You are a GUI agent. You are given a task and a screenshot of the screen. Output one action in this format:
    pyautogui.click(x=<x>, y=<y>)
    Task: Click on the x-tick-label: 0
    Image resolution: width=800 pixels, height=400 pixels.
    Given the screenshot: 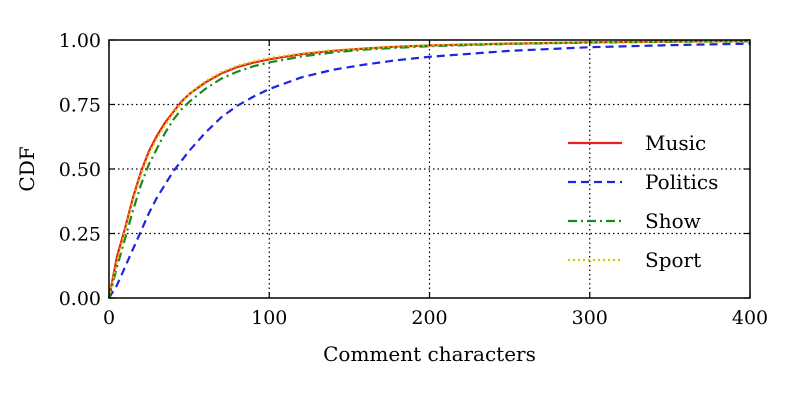 What is the action you would take?
    pyautogui.click(x=109, y=318)
    